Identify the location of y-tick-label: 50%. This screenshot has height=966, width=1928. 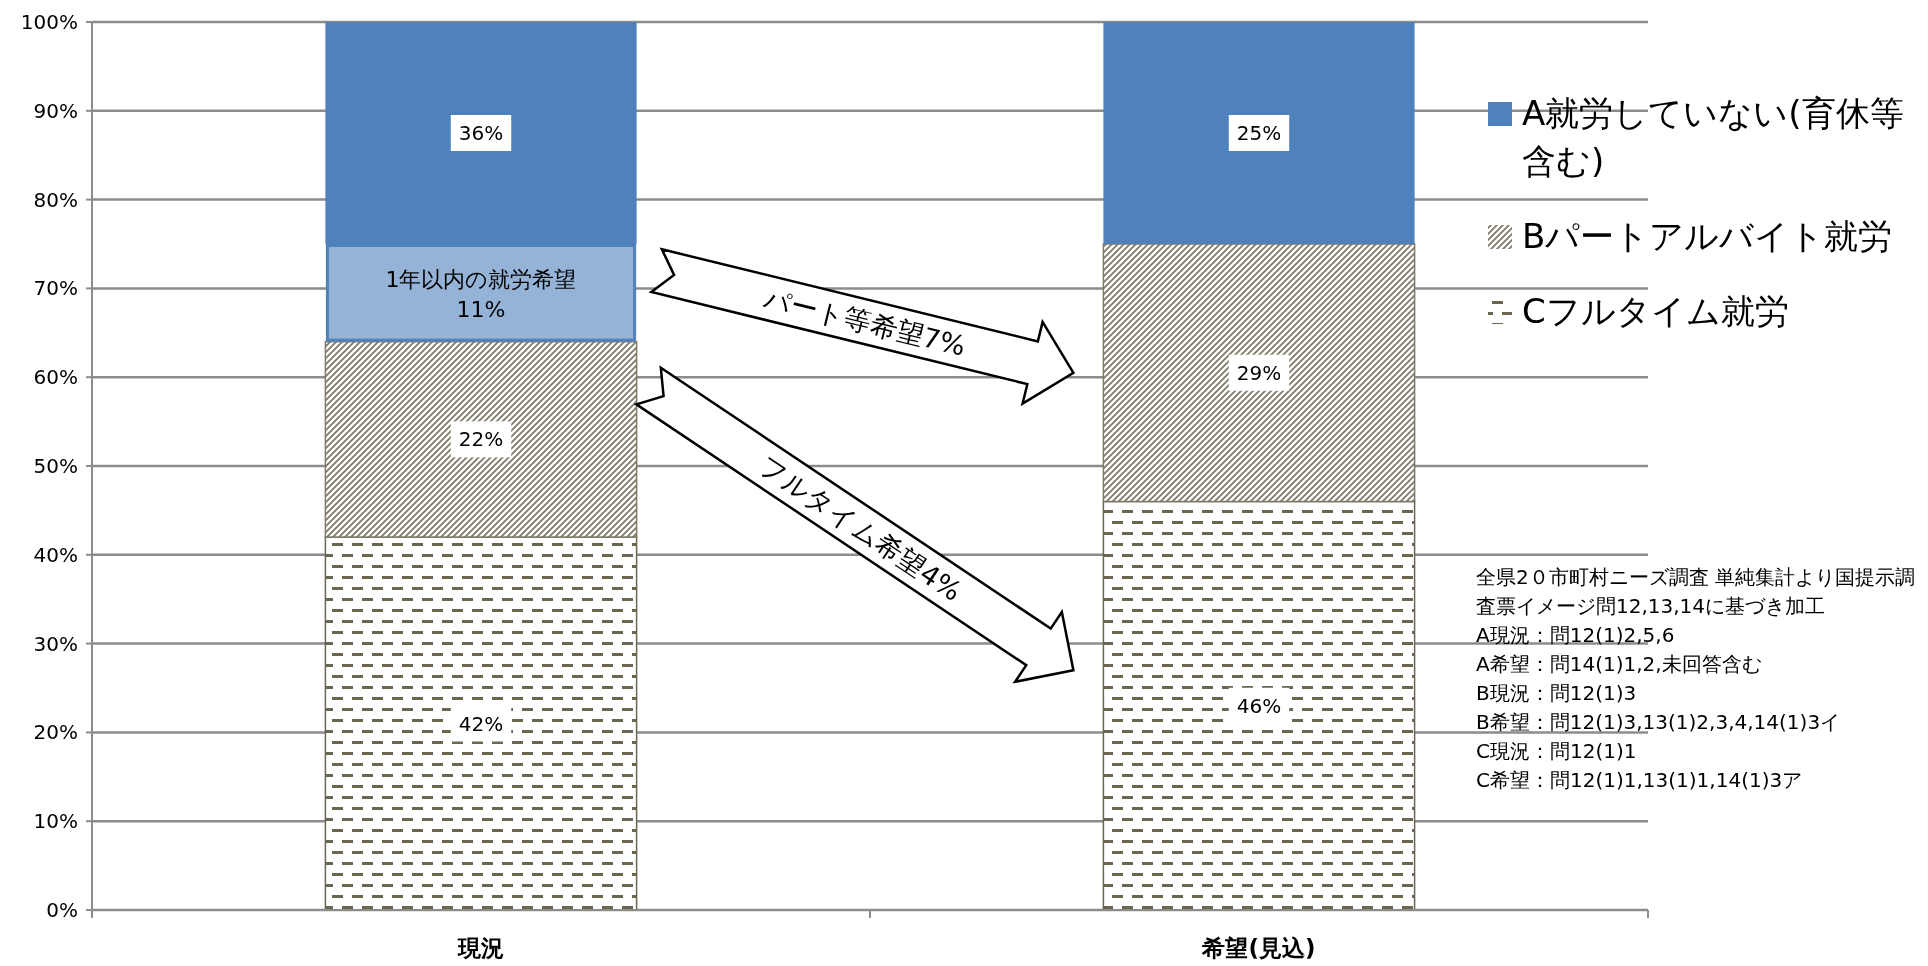
(55, 466).